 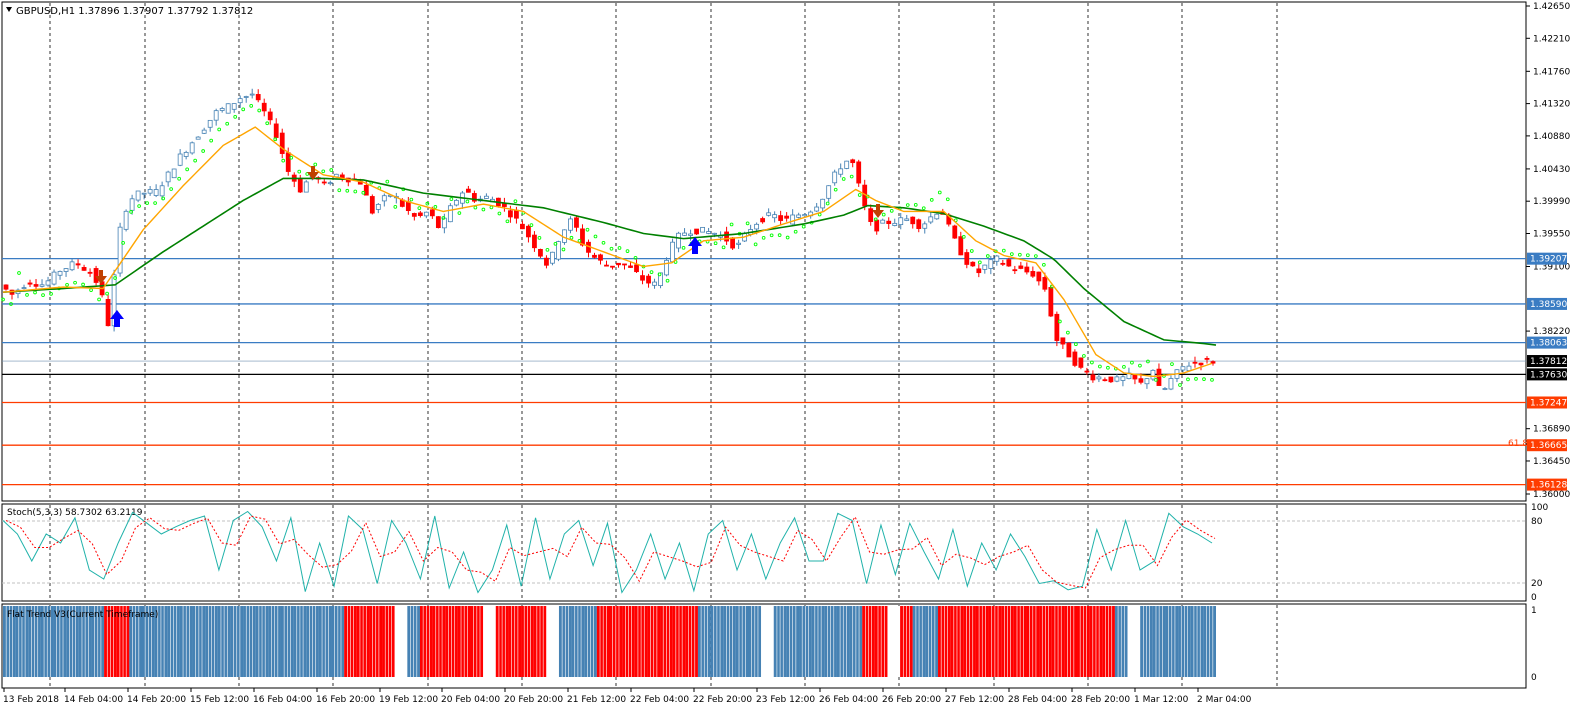 I want to click on time-label: 19 Feb 12:00, so click(x=408, y=700).